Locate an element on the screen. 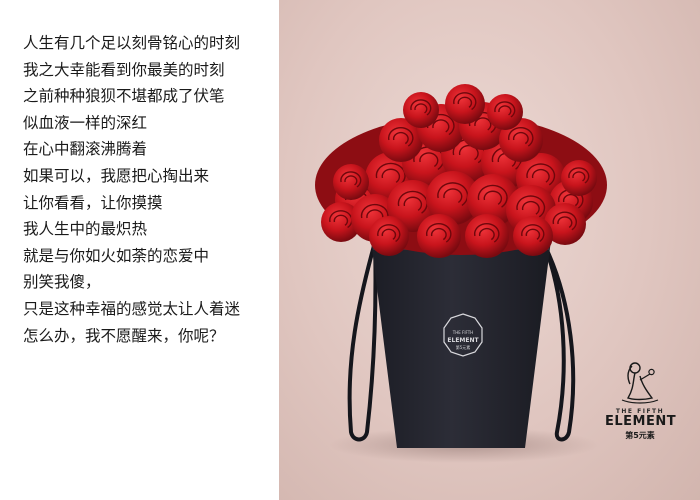 This screenshot has height=500, width=700. poem-line: 在心中翻滚沸腾着 is located at coordinates (85, 149).